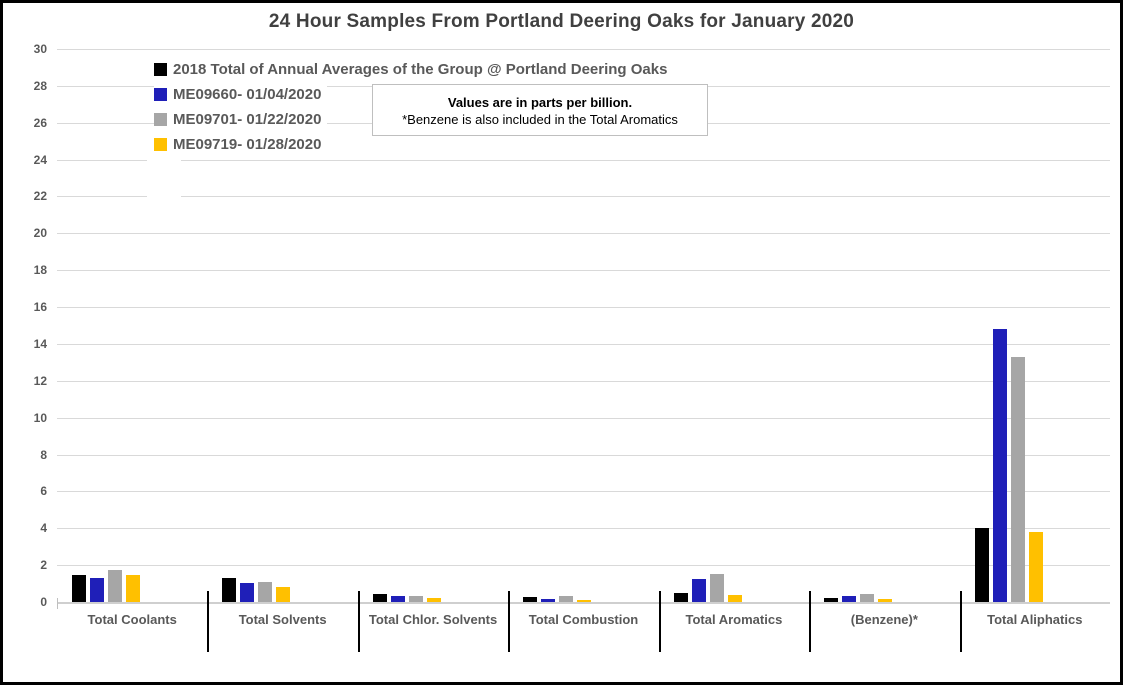 This screenshot has width=1123, height=685. Describe the element at coordinates (40, 380) in the screenshot. I see `y-axis-tick-label: 12` at that location.